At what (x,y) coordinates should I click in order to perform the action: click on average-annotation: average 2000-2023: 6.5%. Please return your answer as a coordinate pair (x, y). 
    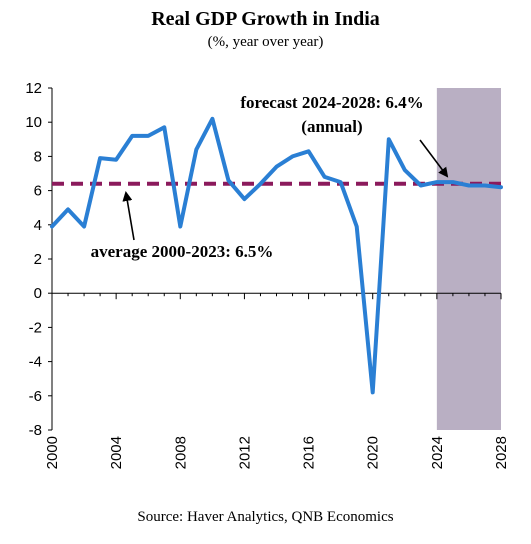
    Looking at the image, I should click on (182, 251).